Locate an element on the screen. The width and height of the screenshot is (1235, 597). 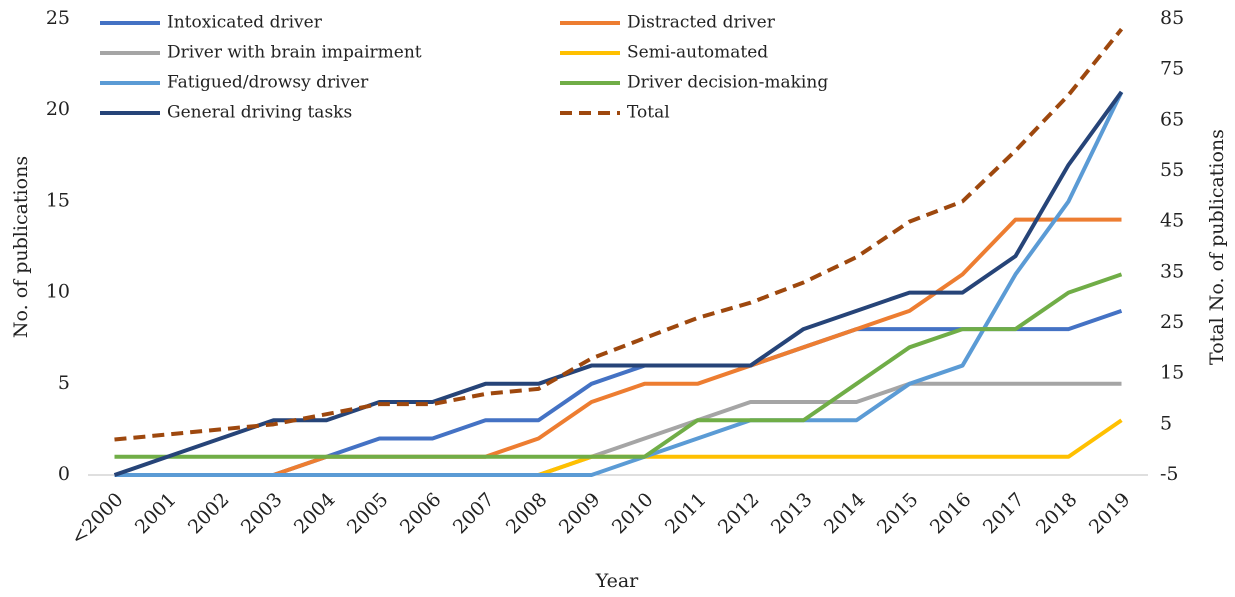
x-axis-label: Year is located at coordinates (617, 581).